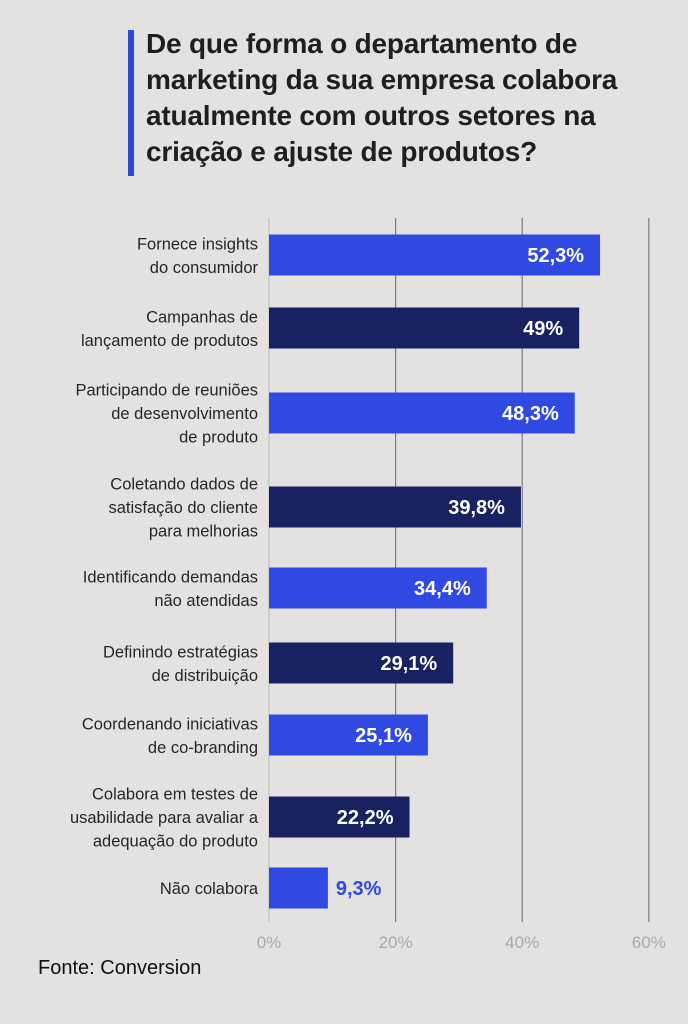 The width and height of the screenshot is (688, 1024). Describe the element at coordinates (180, 652) in the screenshot. I see `category-label-line: Definindo estratégias` at that location.